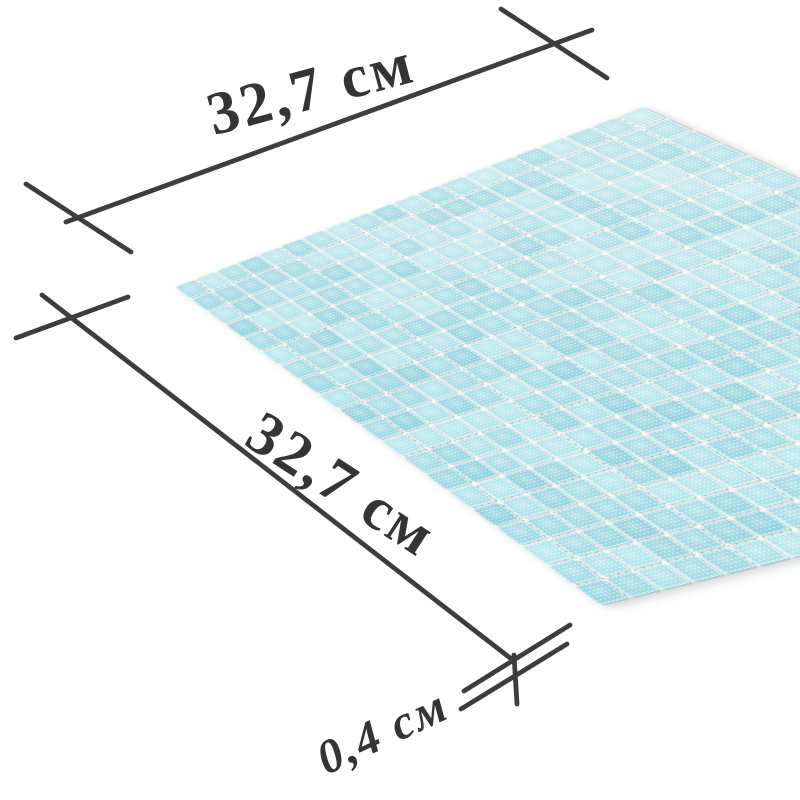 The height and width of the screenshot is (800, 800). I want to click on width-dimension-tick-start, so click(78, 218).